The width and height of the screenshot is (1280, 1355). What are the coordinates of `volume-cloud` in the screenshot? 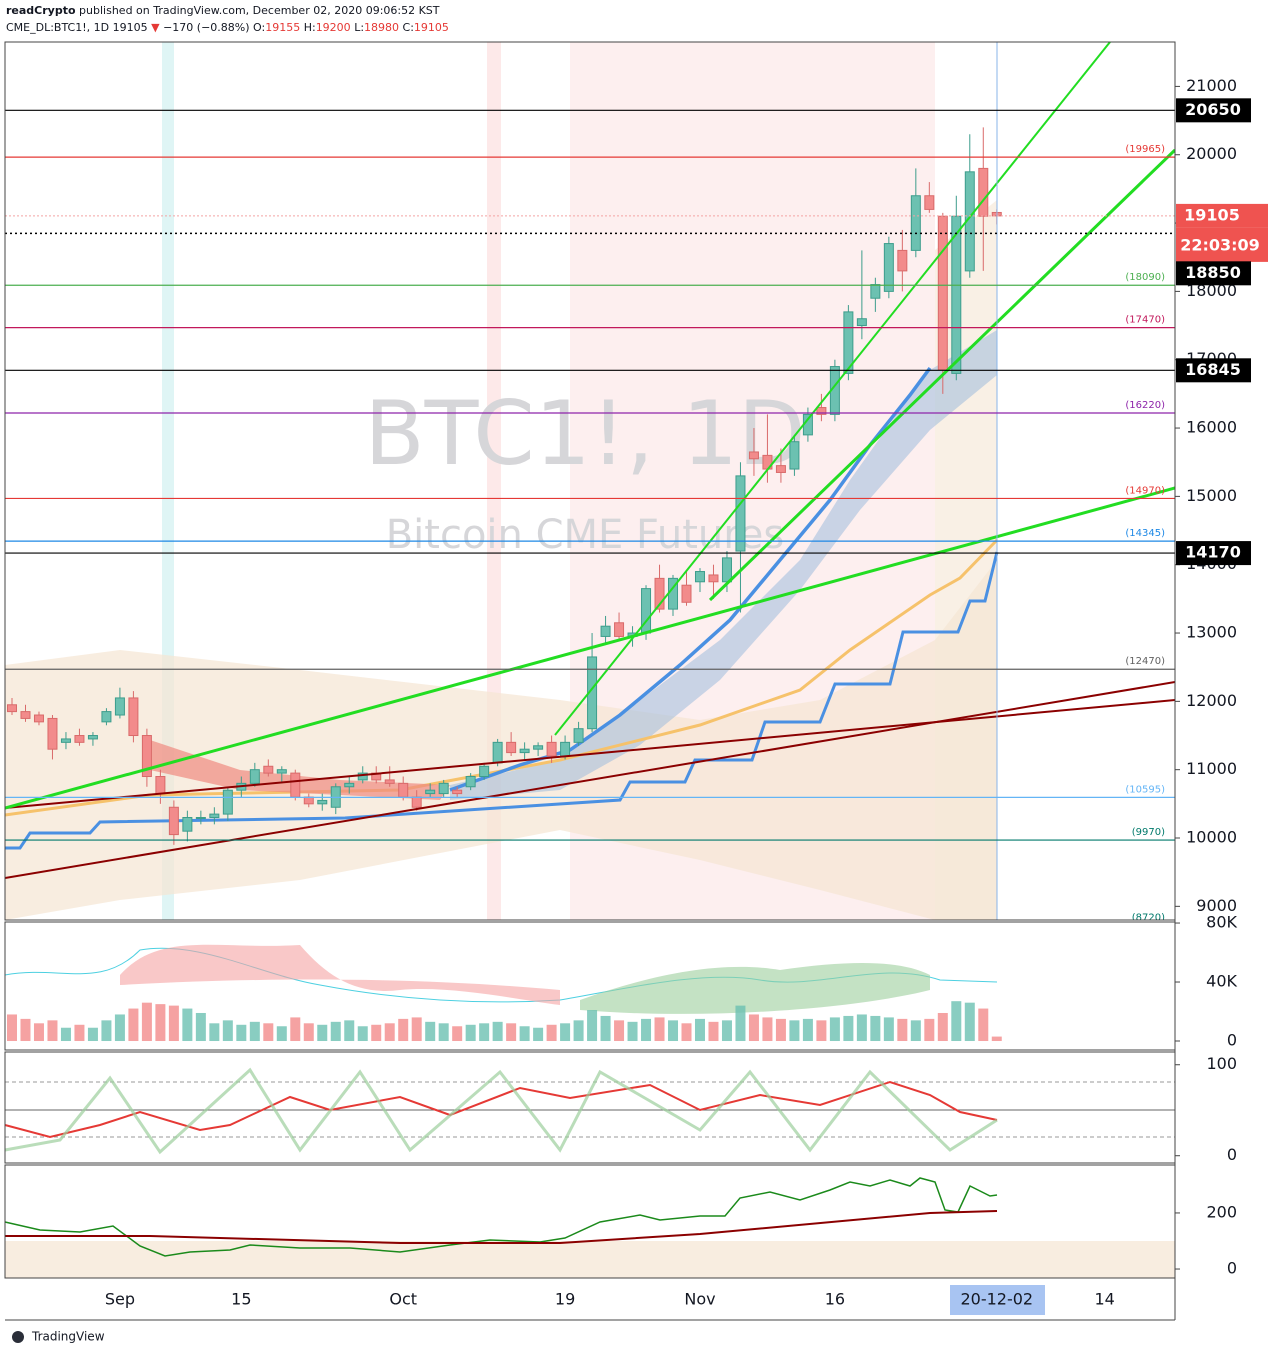 It's located at (755, 988).